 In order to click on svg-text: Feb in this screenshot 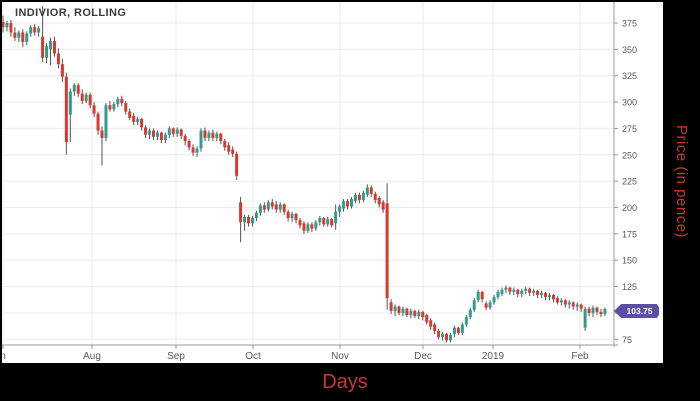, I will do `click(580, 356)`.